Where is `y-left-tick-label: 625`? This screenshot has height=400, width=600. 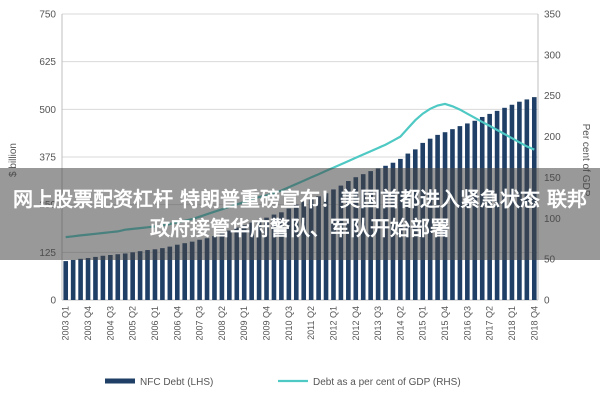
y-left-tick-label: 625 is located at coordinates (47, 62).